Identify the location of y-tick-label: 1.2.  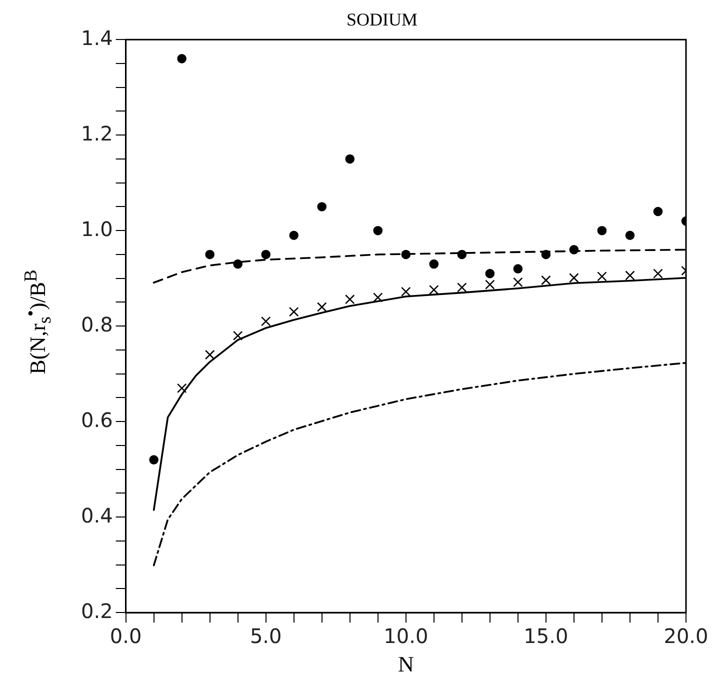
(96, 133).